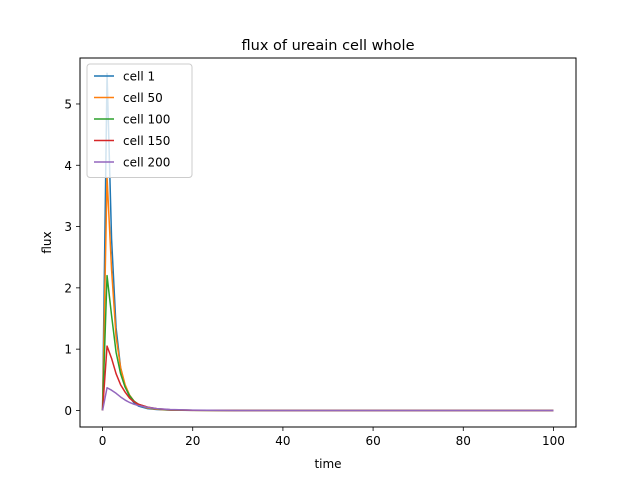 The height and width of the screenshot is (485, 640). I want to click on x-tick-label: 20, so click(192, 441).